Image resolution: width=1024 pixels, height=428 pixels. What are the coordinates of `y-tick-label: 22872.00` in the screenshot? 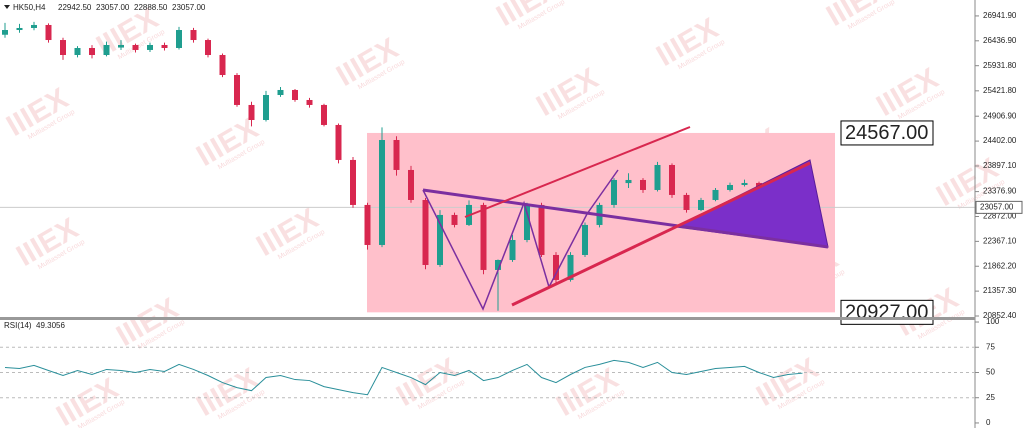 It's located at (1000, 216).